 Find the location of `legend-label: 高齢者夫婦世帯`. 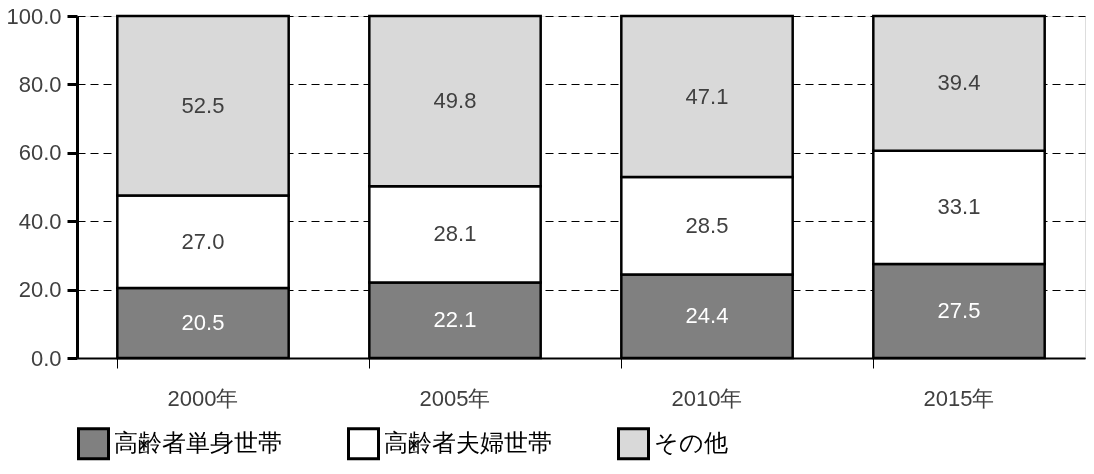

legend-label: 高齢者夫婦世帯 is located at coordinates (468, 442).